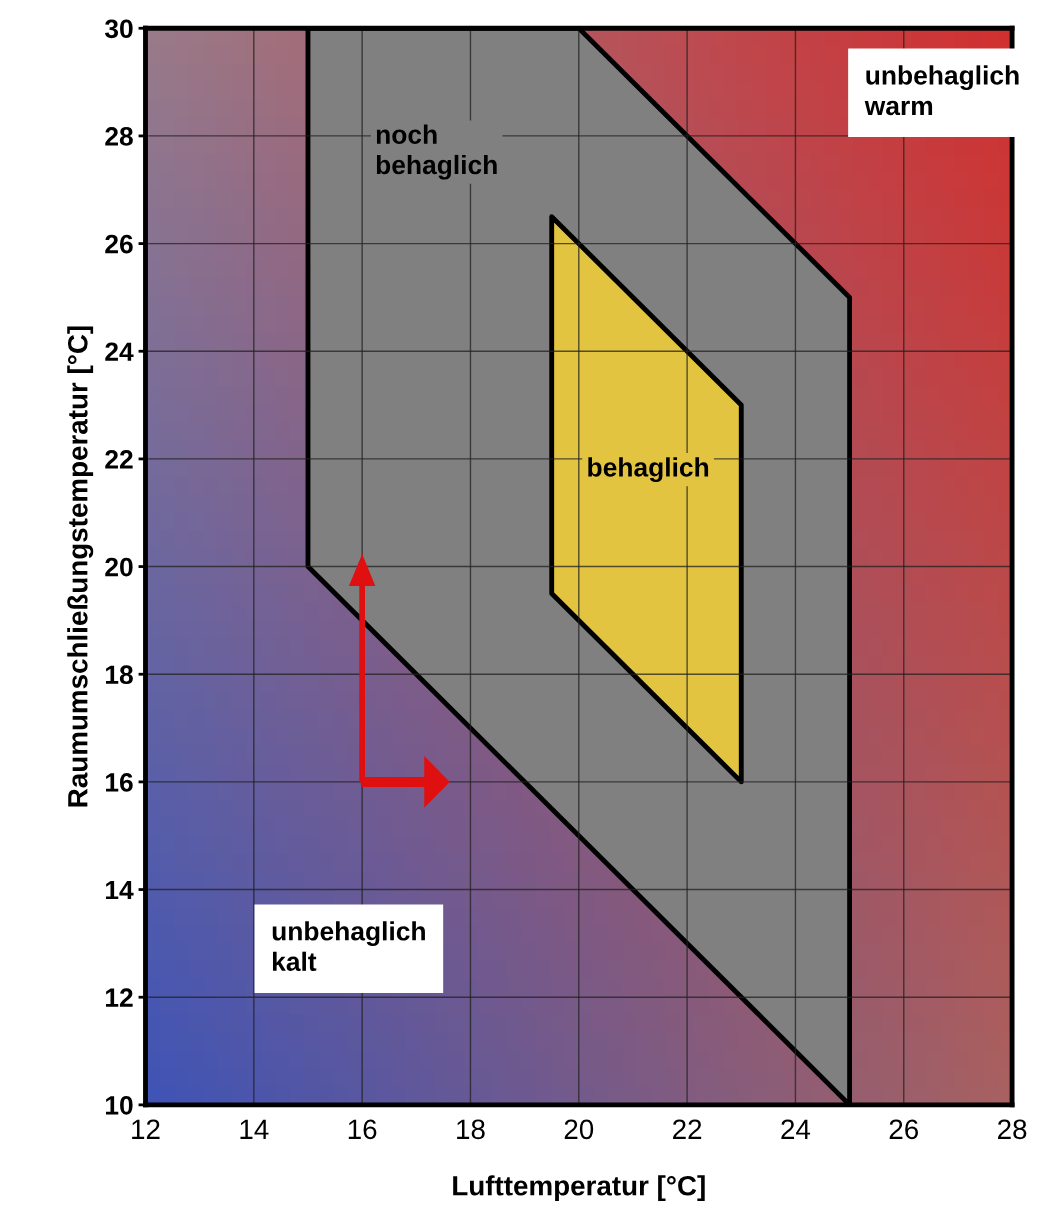  I want to click on y-tick-label: 12, so click(119, 997).